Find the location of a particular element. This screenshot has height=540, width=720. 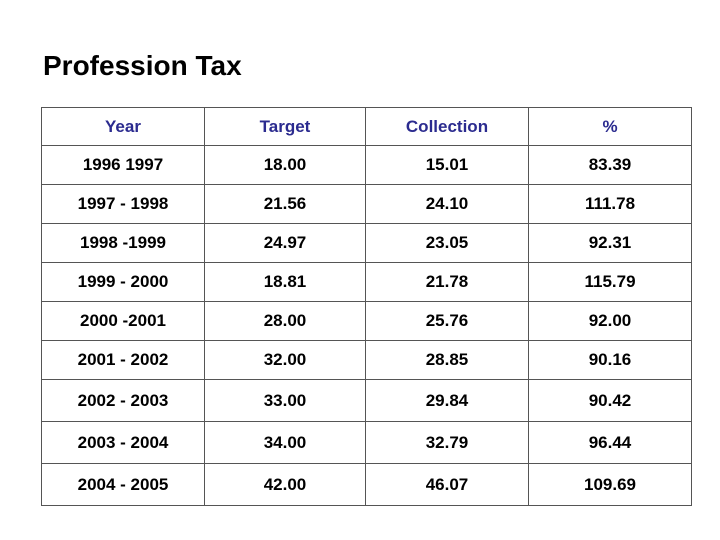

cell-target: 34.00 is located at coordinates (285, 442).